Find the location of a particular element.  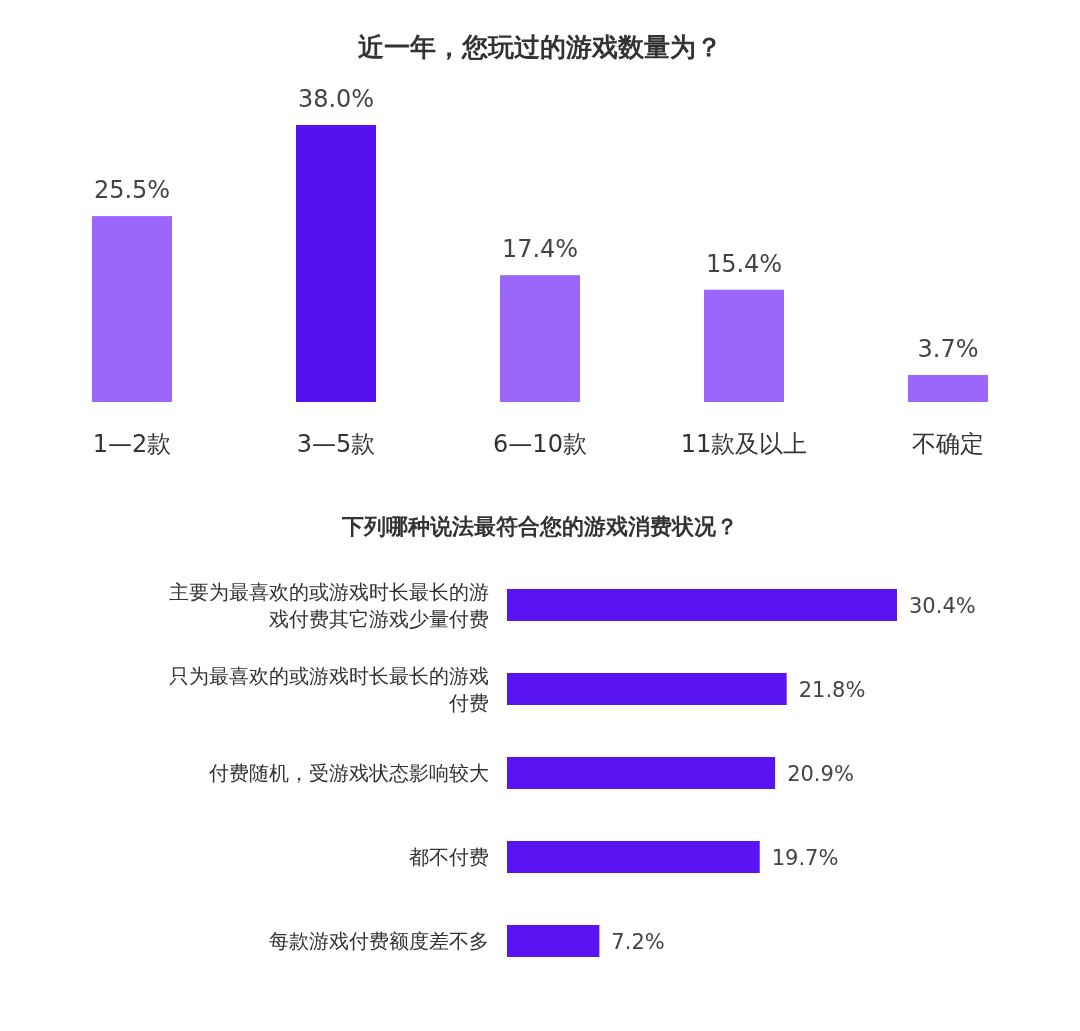

y-tick-label: 都不付费 is located at coordinates (449, 857).